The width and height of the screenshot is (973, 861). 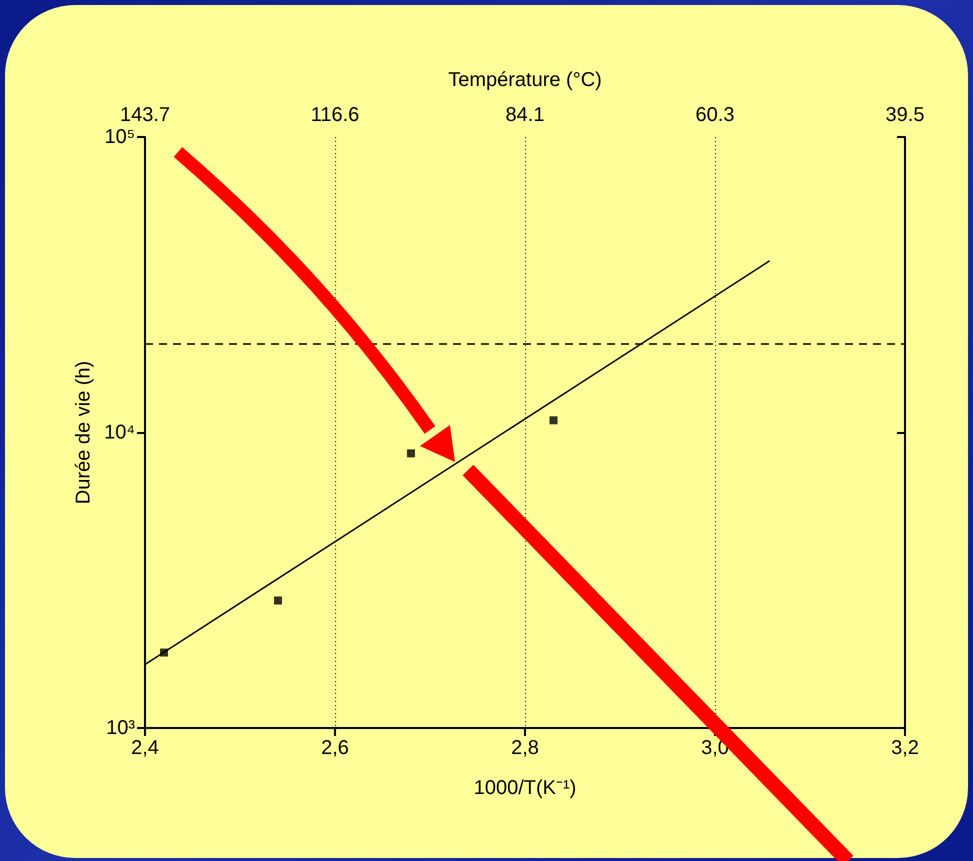 What do you see at coordinates (335, 748) in the screenshot?
I see `x-tick-label: 2,6` at bounding box center [335, 748].